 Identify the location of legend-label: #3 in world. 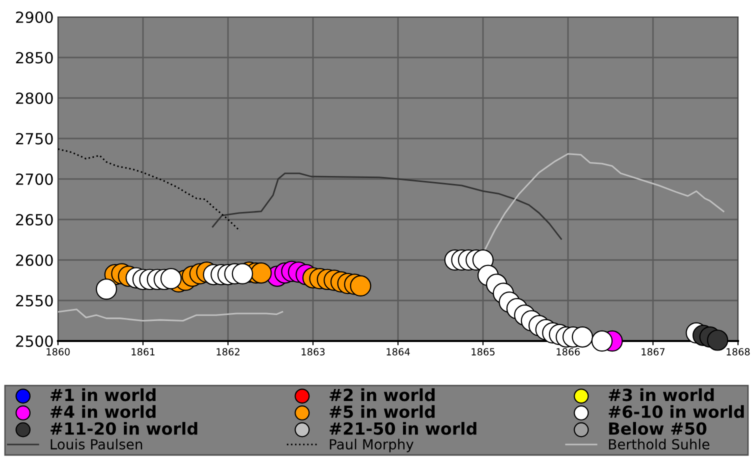
(661, 395).